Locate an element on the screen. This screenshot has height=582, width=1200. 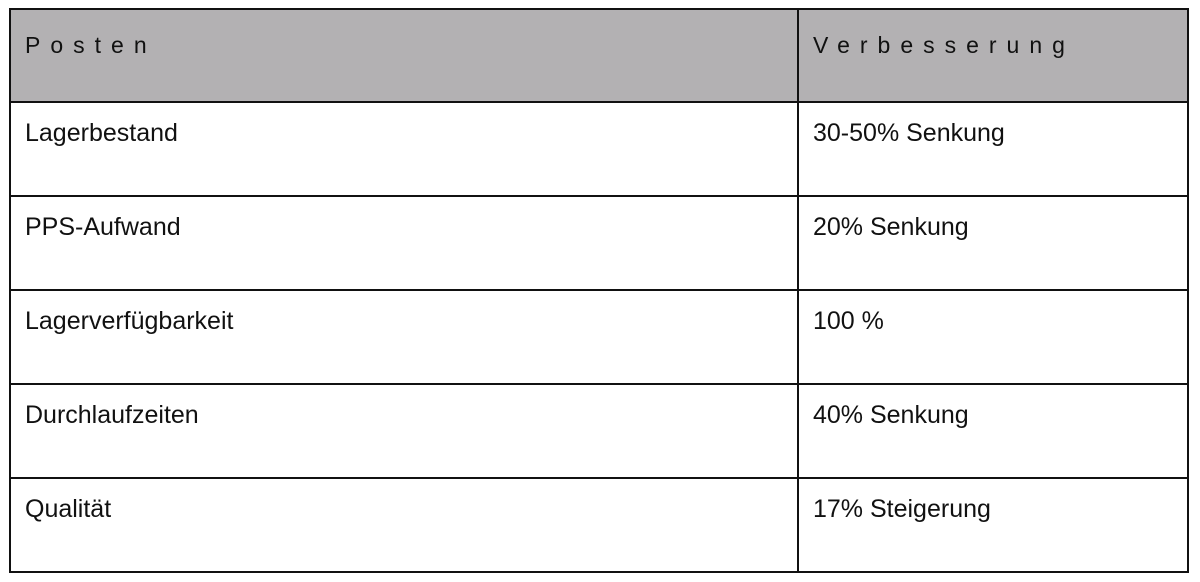
cell-posten: Durchlaufzeiten is located at coordinates (404, 431).